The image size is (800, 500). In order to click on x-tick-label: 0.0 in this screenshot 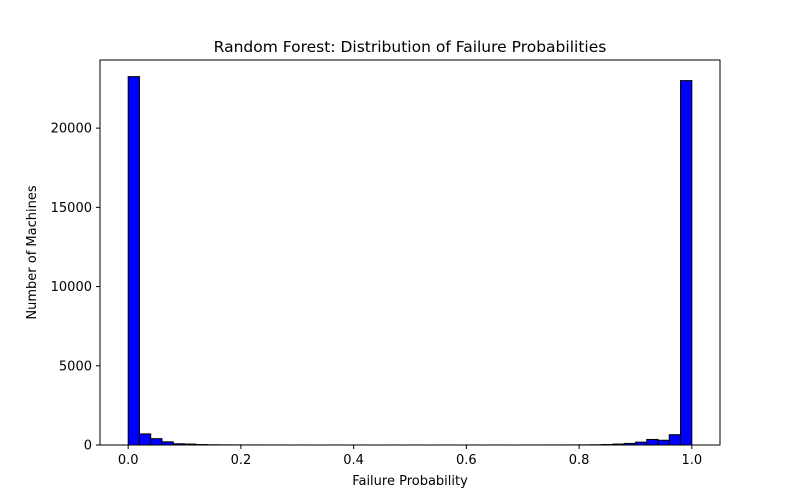, I will do `click(128, 460)`.